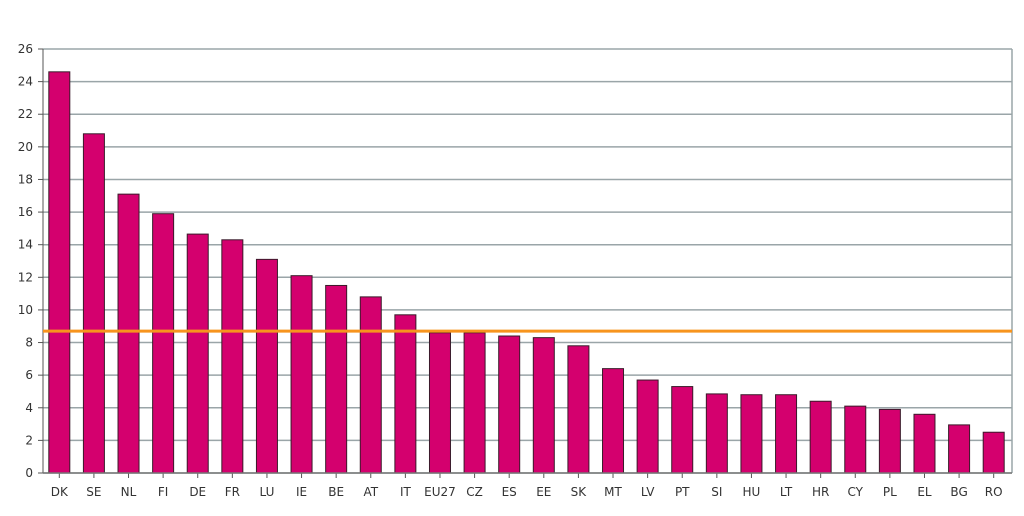 This screenshot has height=516, width=1024. What do you see at coordinates (25, 179) in the screenshot?
I see `y-tick-label: 18` at bounding box center [25, 179].